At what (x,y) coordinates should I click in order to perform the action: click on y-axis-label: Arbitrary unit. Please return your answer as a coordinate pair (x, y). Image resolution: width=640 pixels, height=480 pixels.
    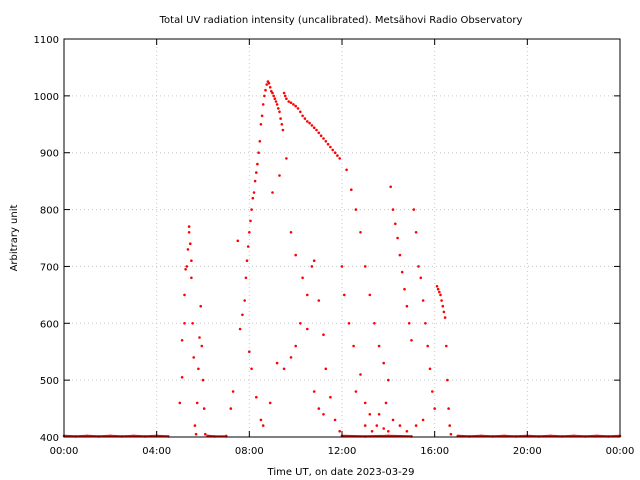
    Looking at the image, I should click on (14, 238).